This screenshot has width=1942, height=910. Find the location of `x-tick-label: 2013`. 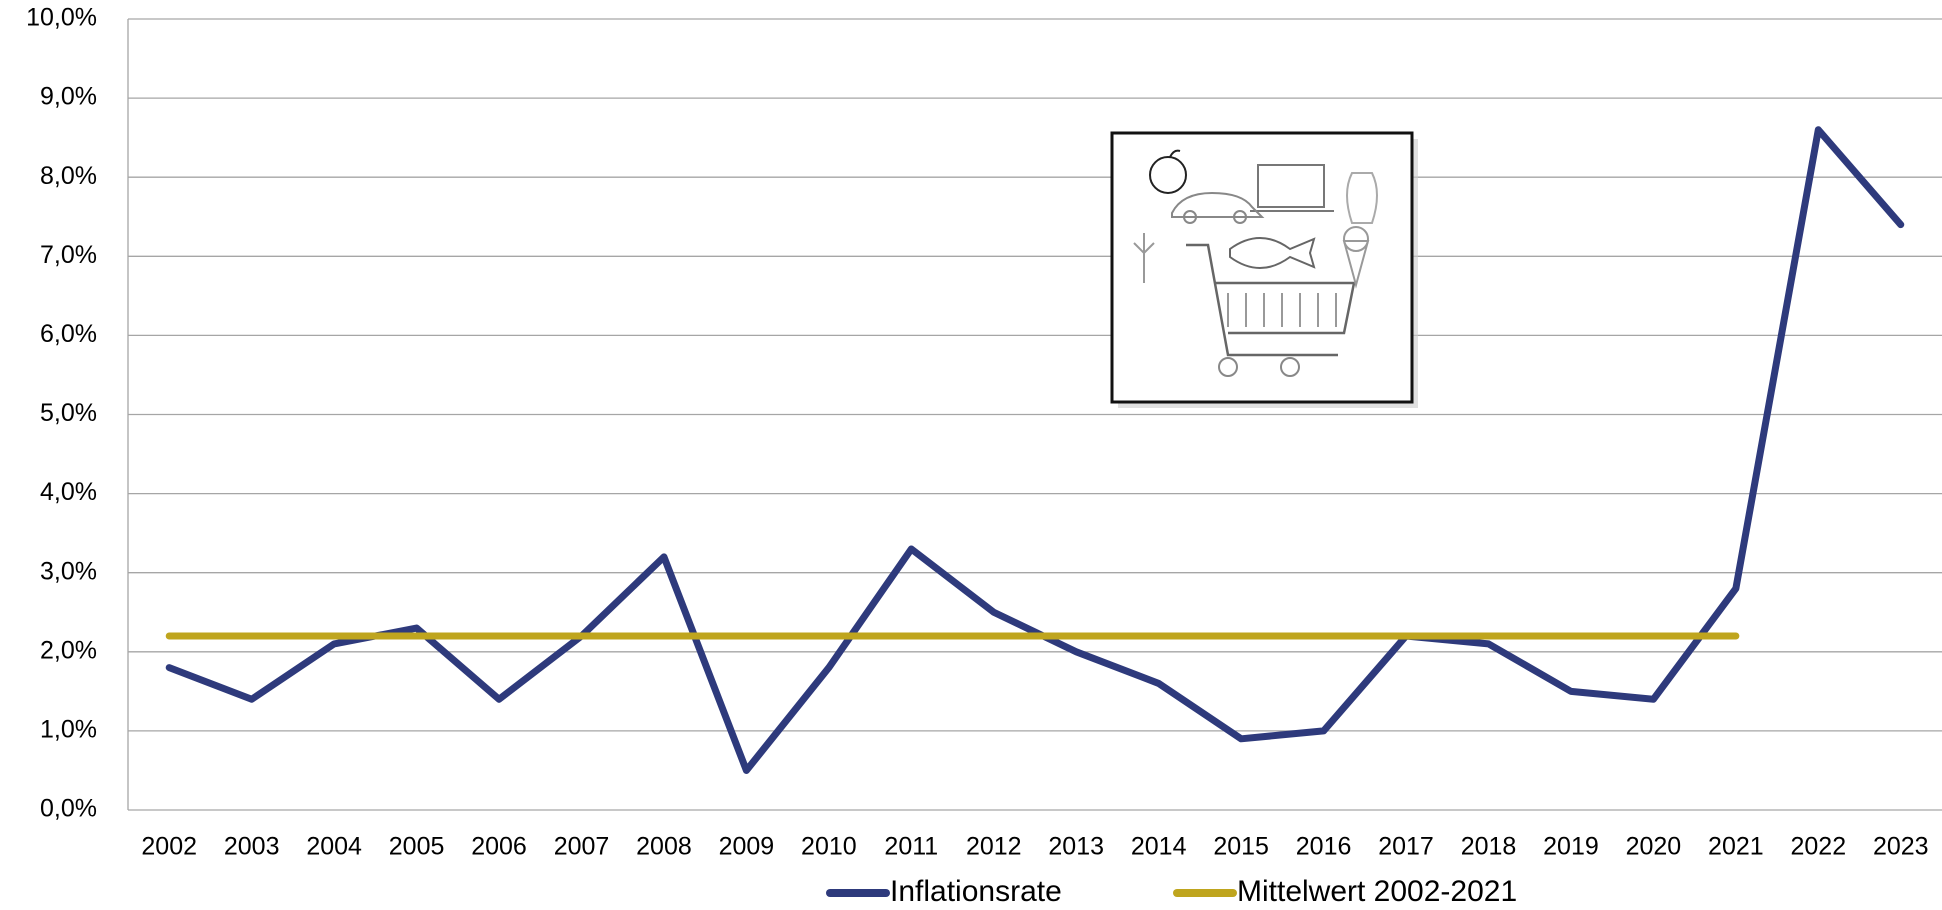

x-tick-label: 2013 is located at coordinates (1076, 847).